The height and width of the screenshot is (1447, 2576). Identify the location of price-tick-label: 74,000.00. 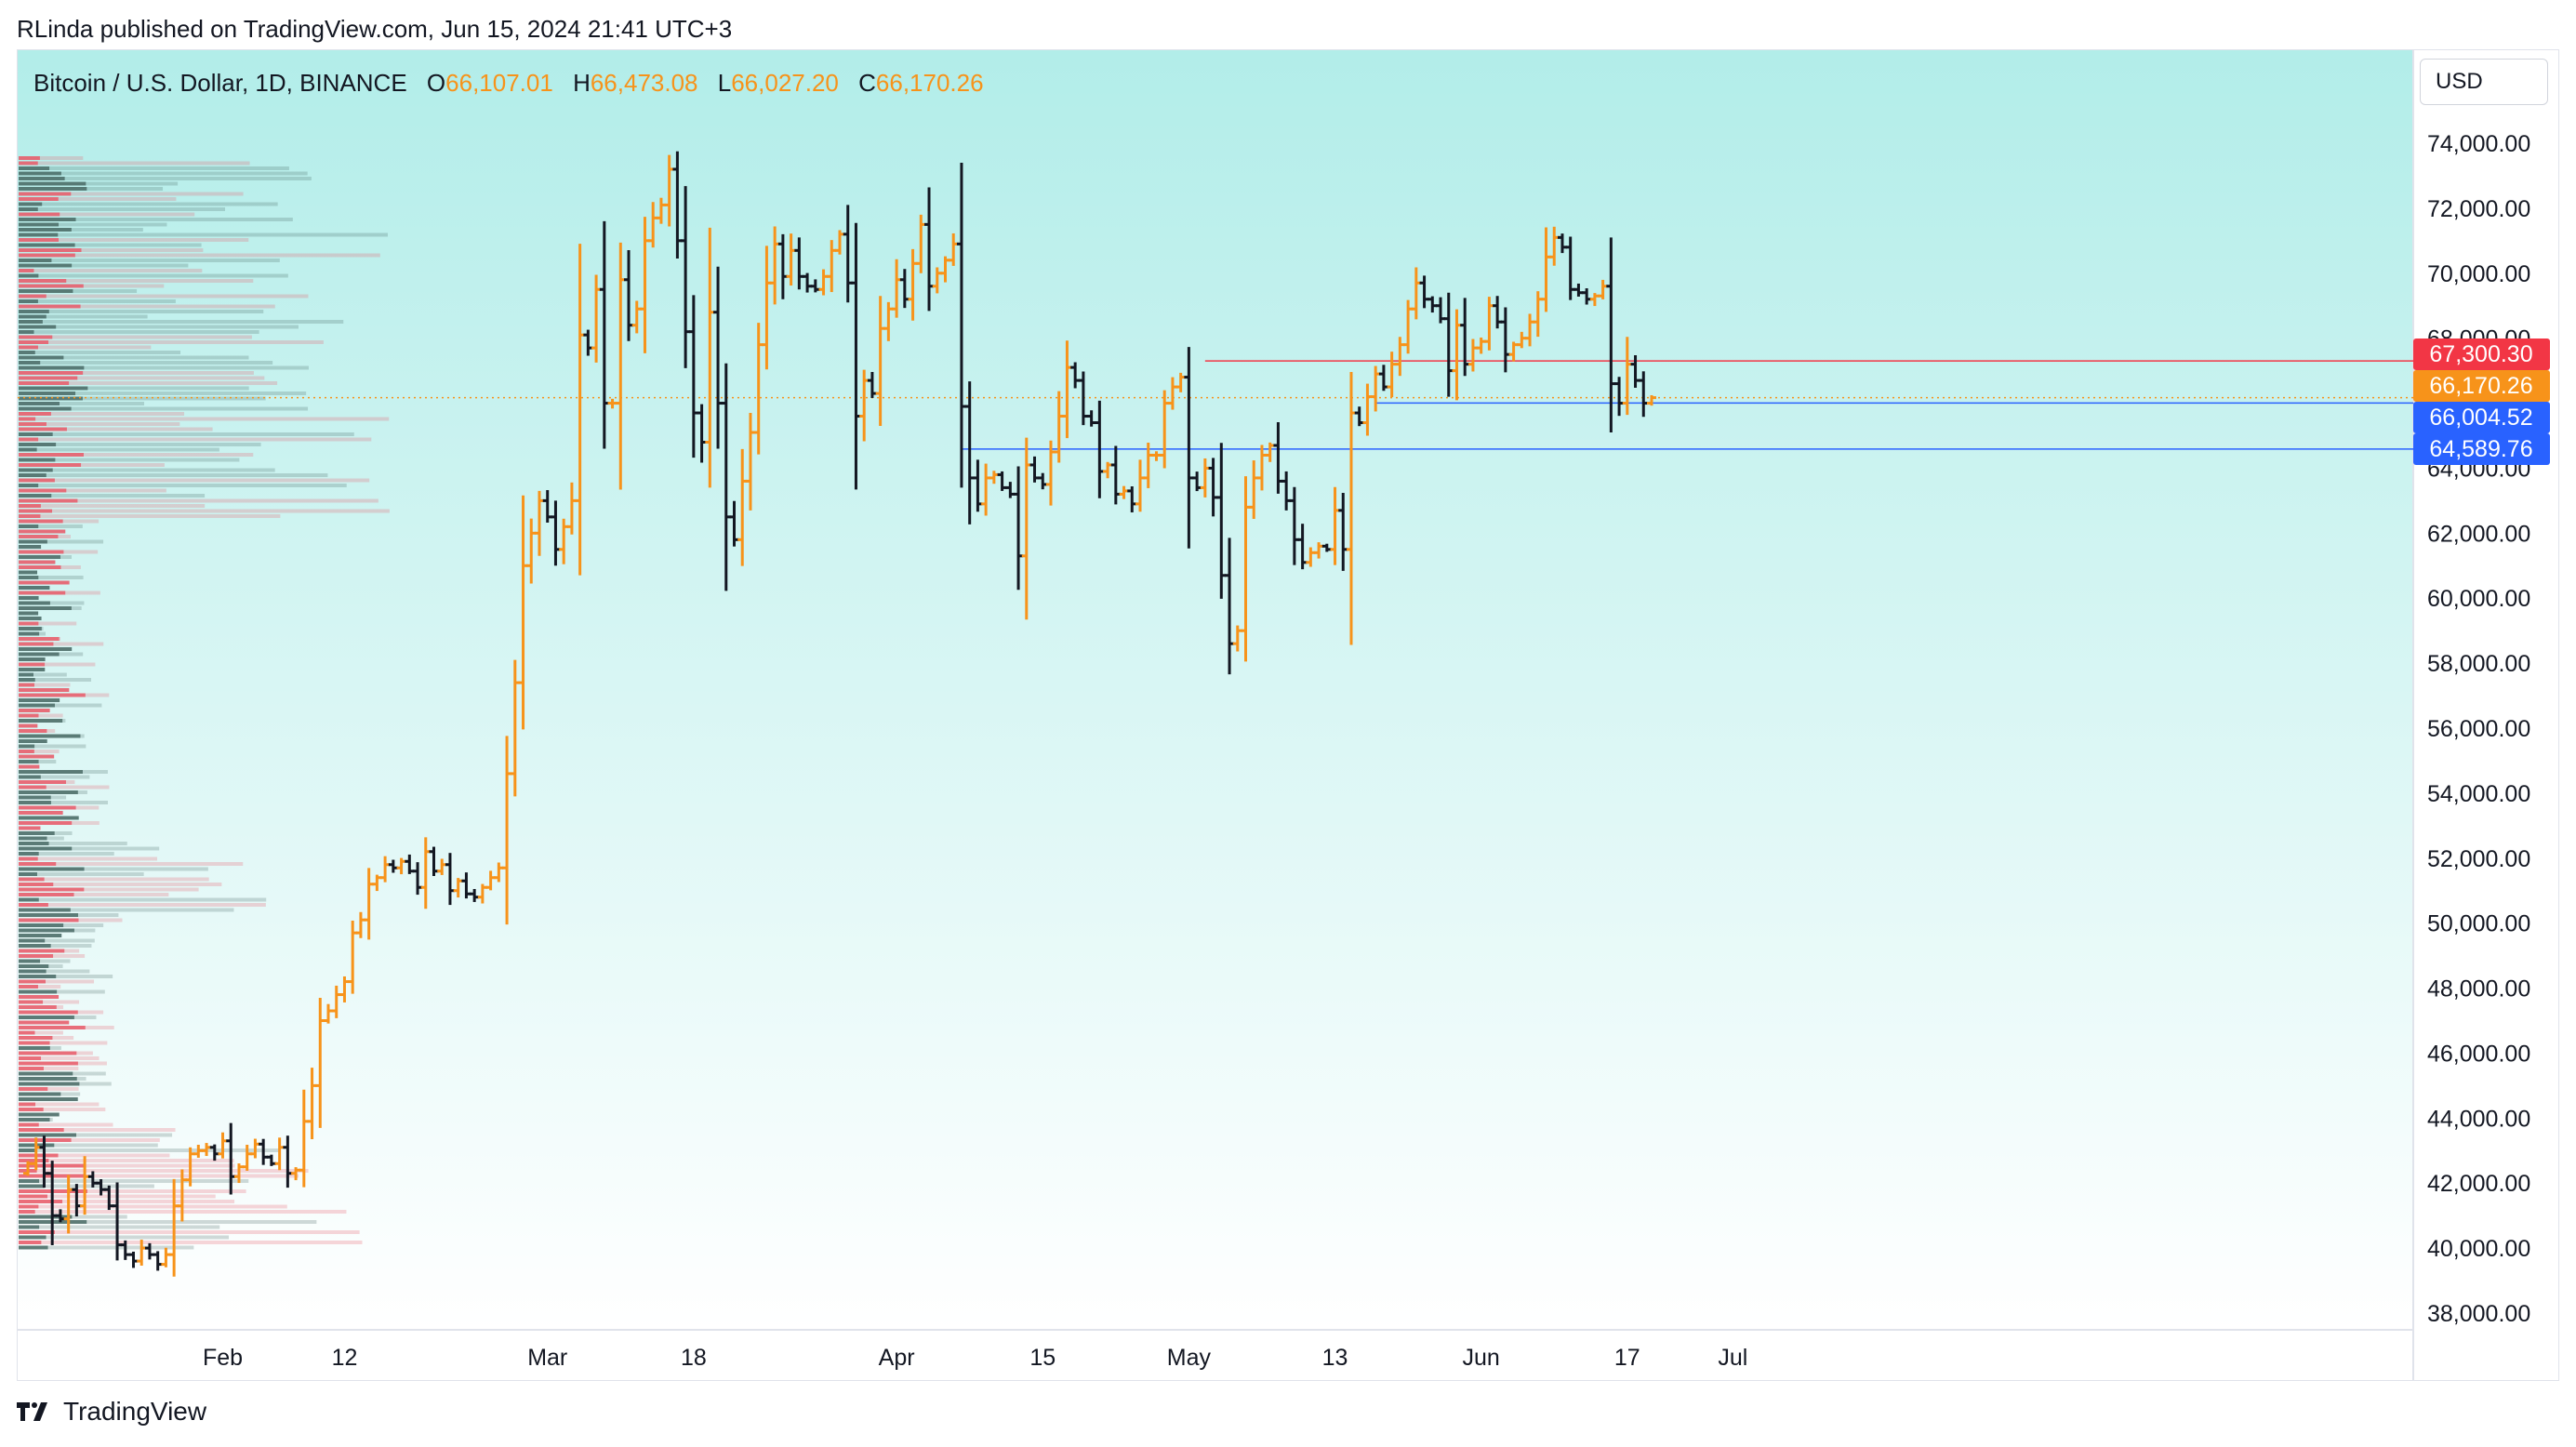
(2478, 144).